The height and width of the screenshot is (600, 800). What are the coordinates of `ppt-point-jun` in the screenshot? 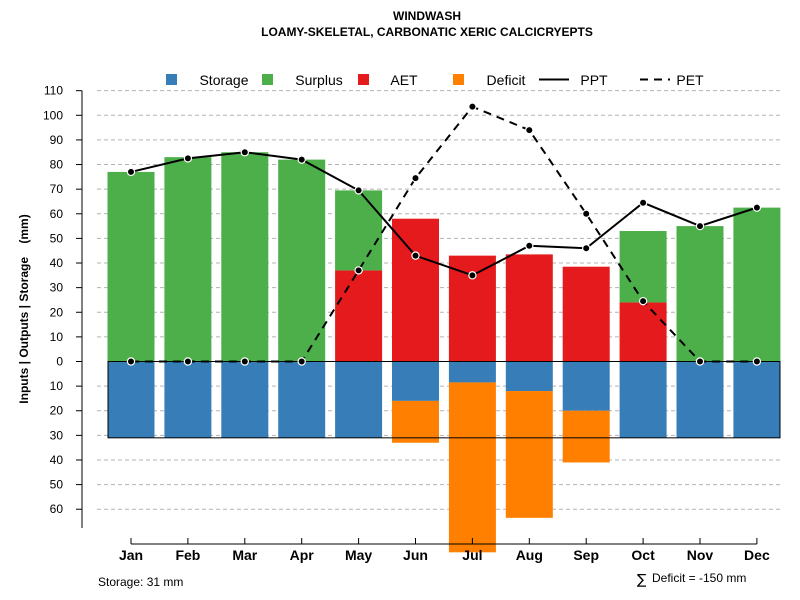 It's located at (415, 255).